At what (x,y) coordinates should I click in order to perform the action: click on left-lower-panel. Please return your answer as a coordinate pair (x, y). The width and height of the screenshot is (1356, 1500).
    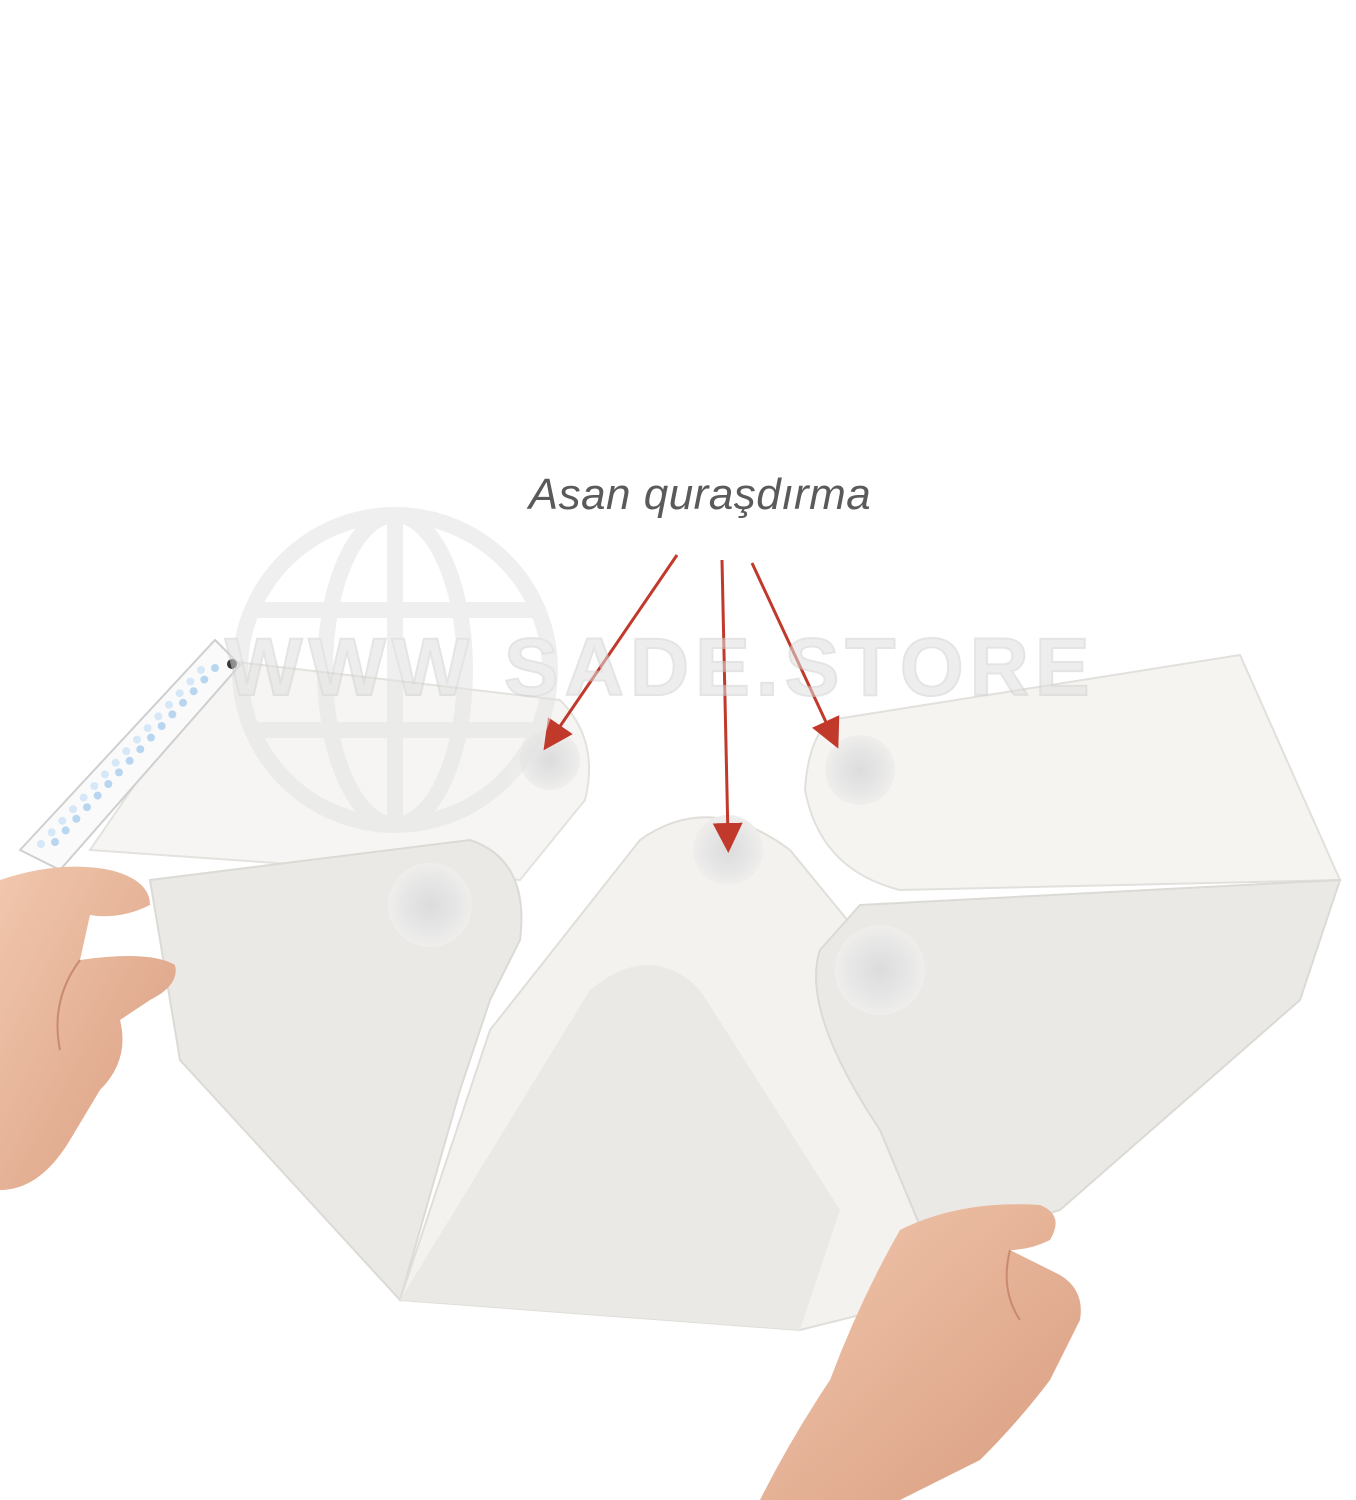
    Looking at the image, I should click on (335, 1070).